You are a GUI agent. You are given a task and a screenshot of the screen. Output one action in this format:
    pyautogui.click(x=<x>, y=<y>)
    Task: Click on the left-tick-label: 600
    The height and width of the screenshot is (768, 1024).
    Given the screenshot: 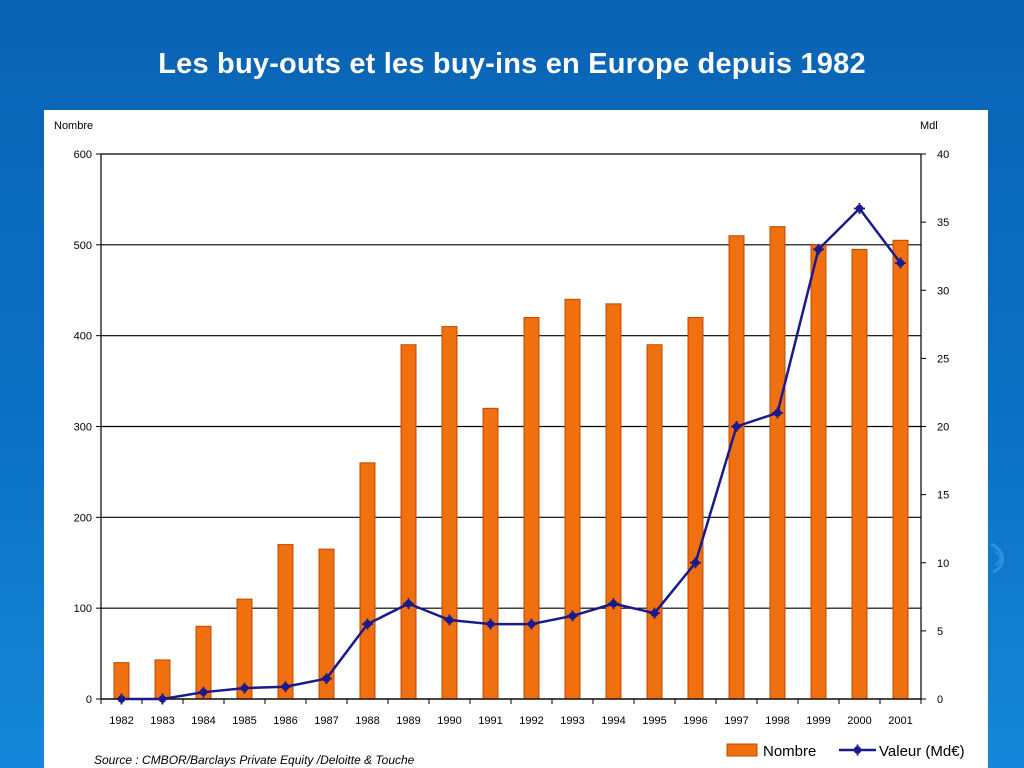 What is the action you would take?
    pyautogui.click(x=83, y=155)
    